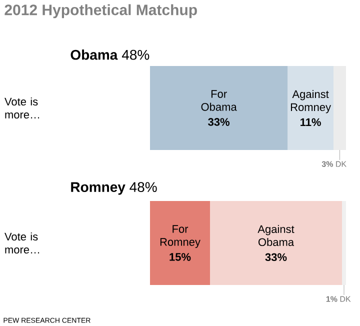  Describe the element at coordinates (180, 257) in the screenshot. I see `data-label: 15%` at that location.